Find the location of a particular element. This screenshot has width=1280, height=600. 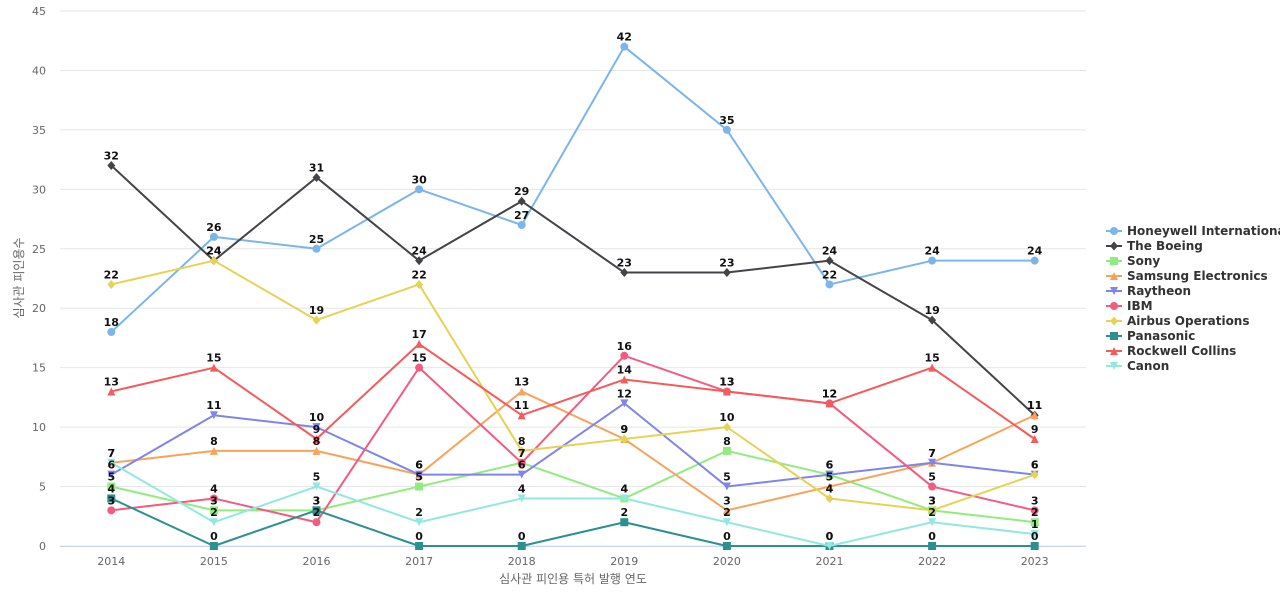

x-tick-label: 2016 is located at coordinates (317, 561).